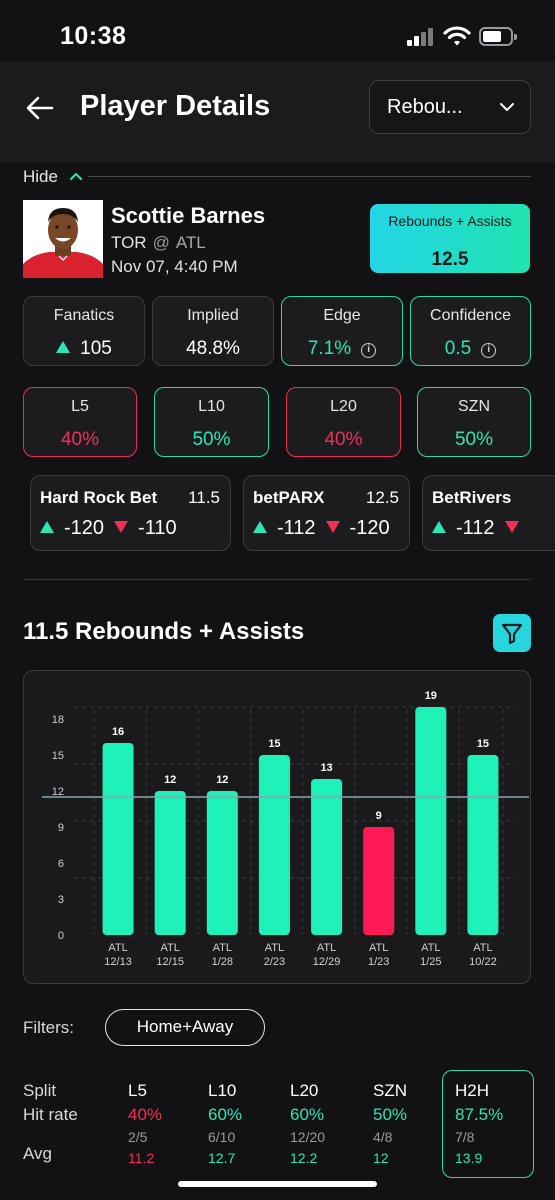  I want to click on y-tick-label: 18, so click(58, 720).